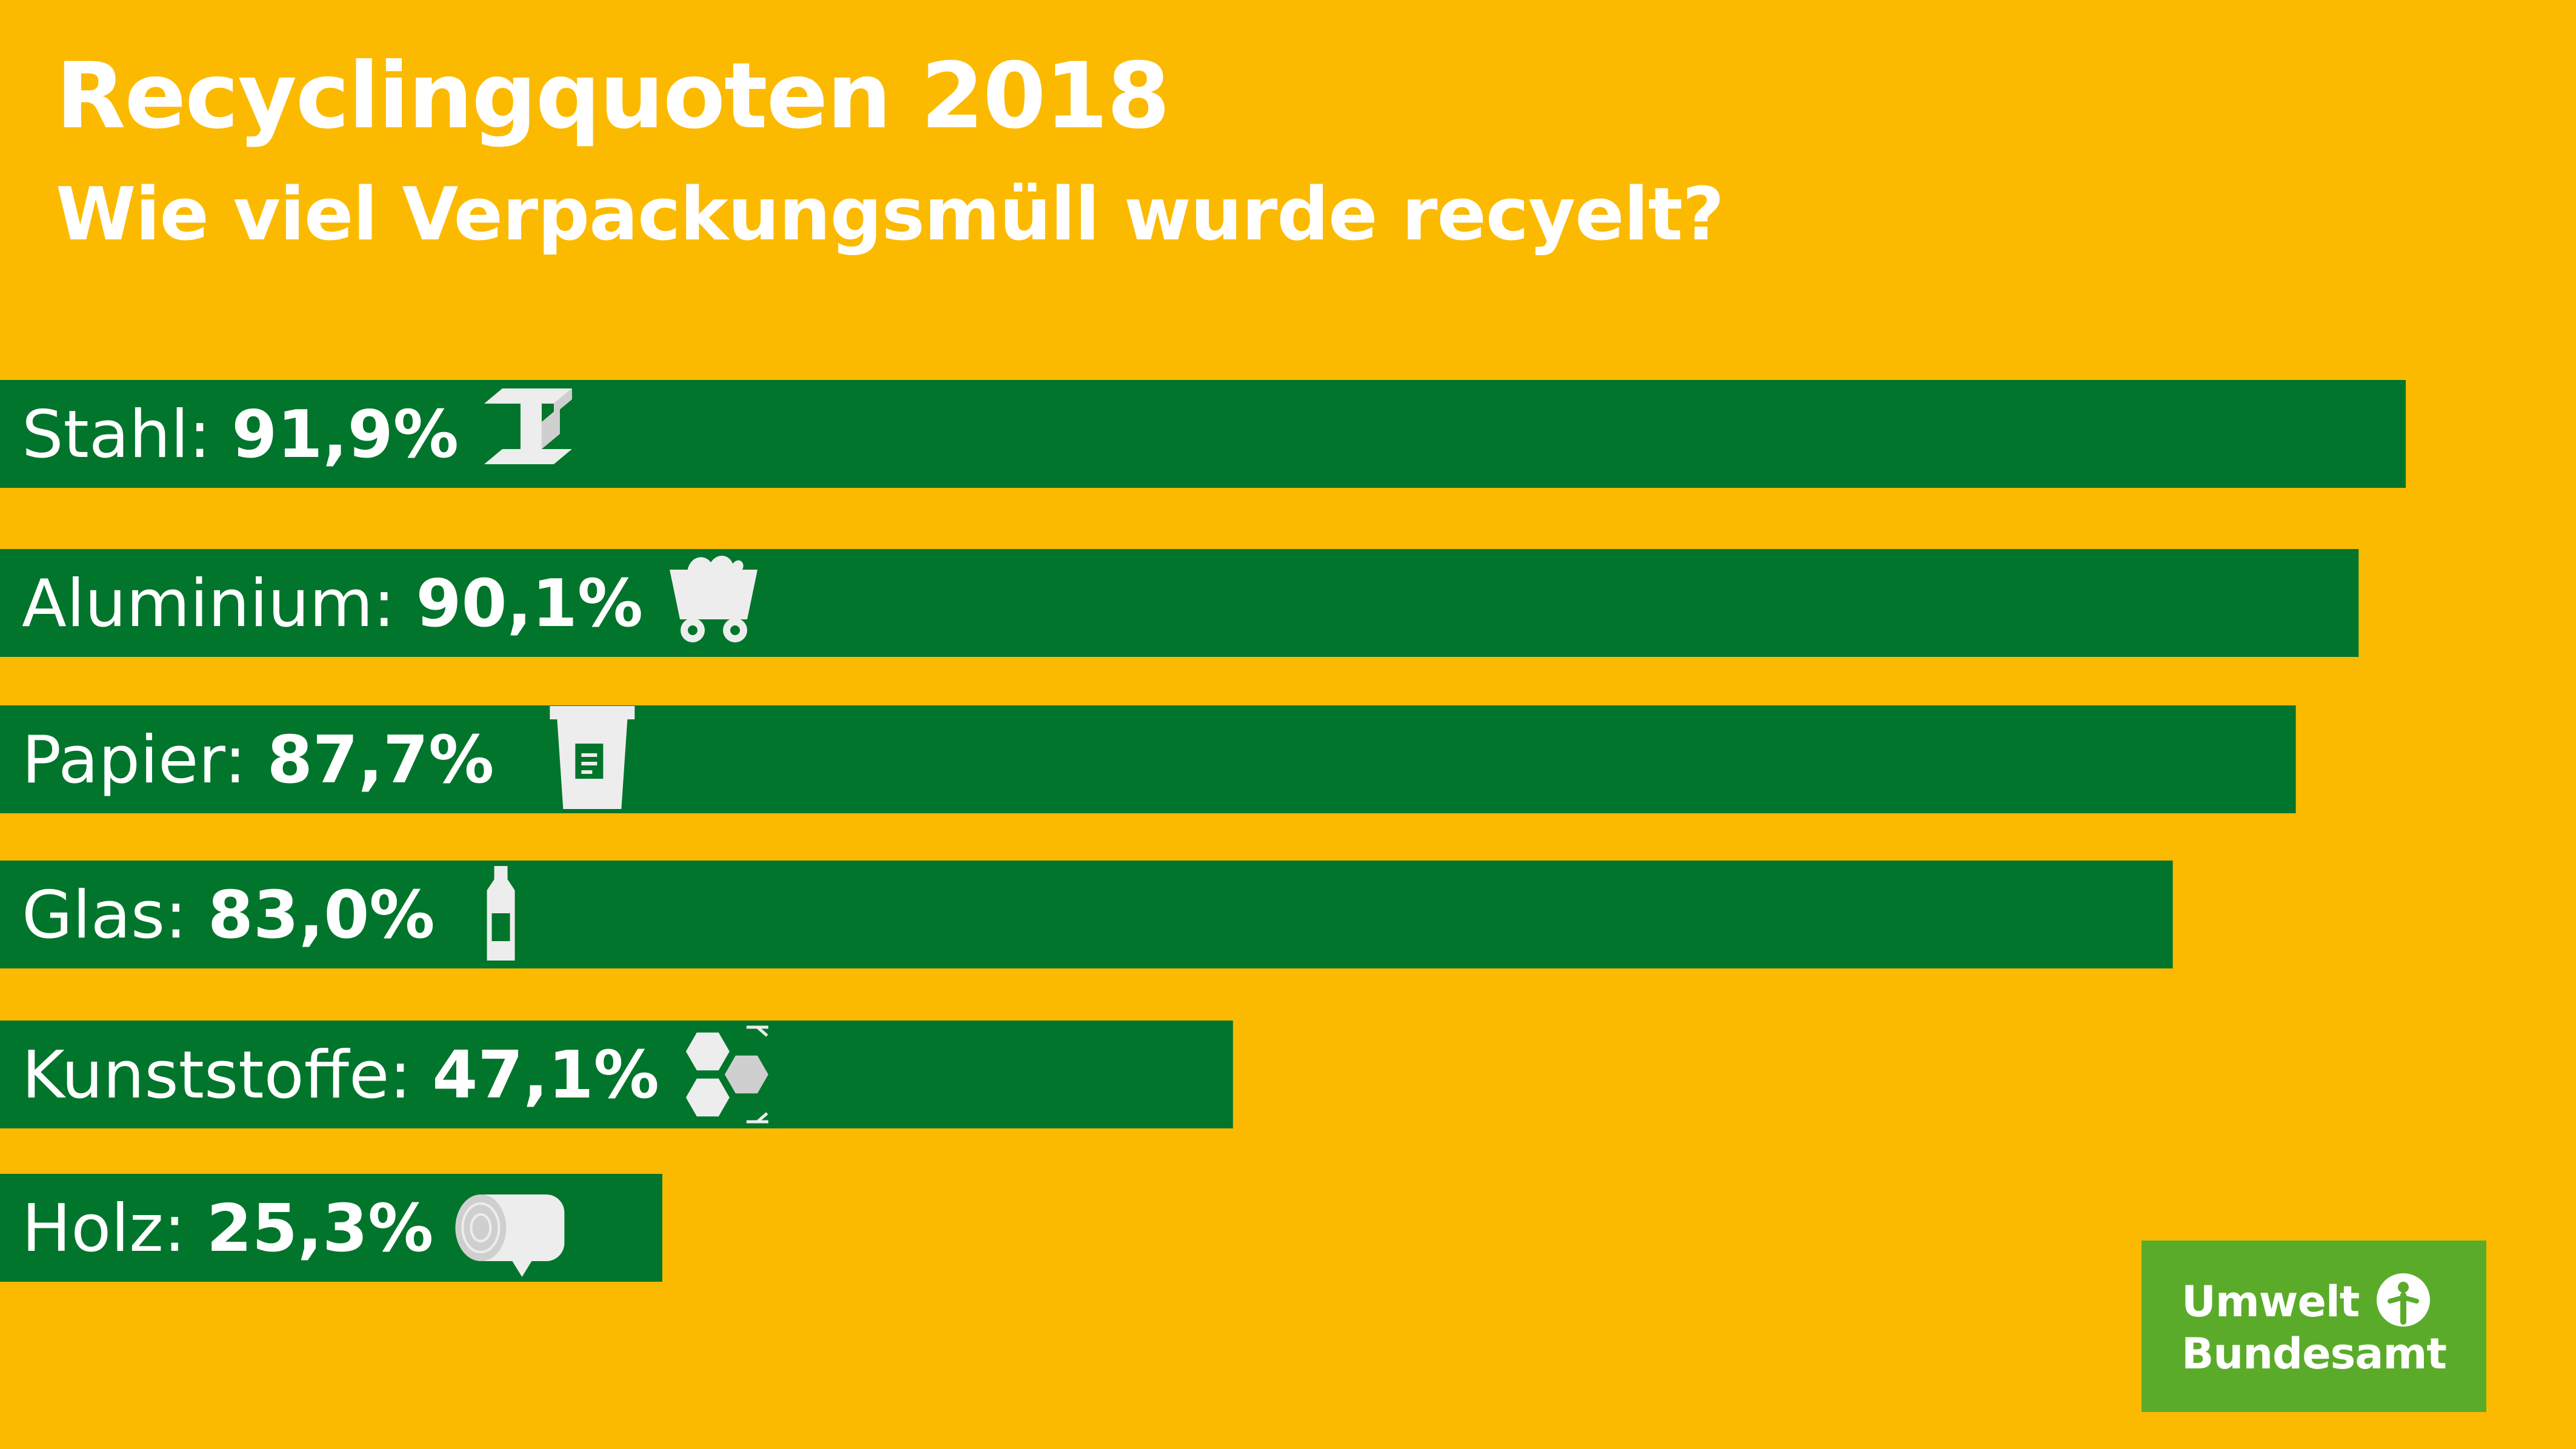 The image size is (2576, 1449). What do you see at coordinates (528, 426) in the screenshot?
I see `steel-beam-icon` at bounding box center [528, 426].